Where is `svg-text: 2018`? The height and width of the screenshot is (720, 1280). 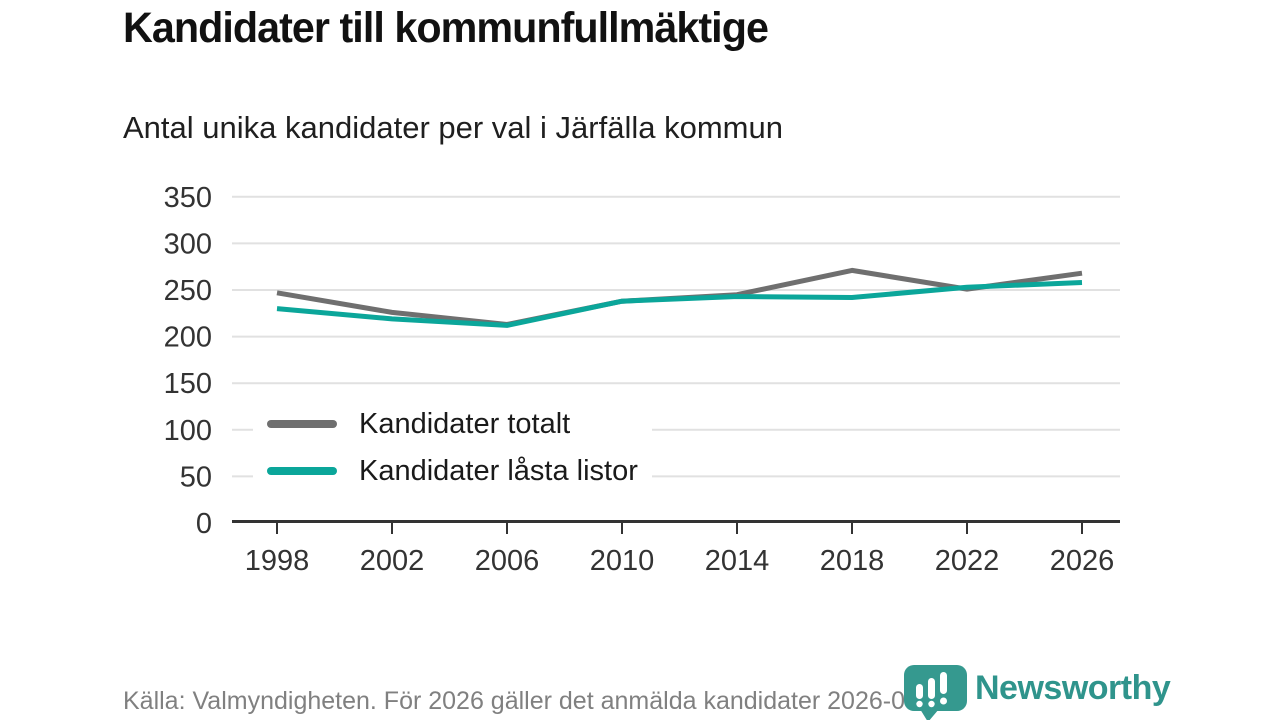
svg-text: 2018 is located at coordinates (852, 561).